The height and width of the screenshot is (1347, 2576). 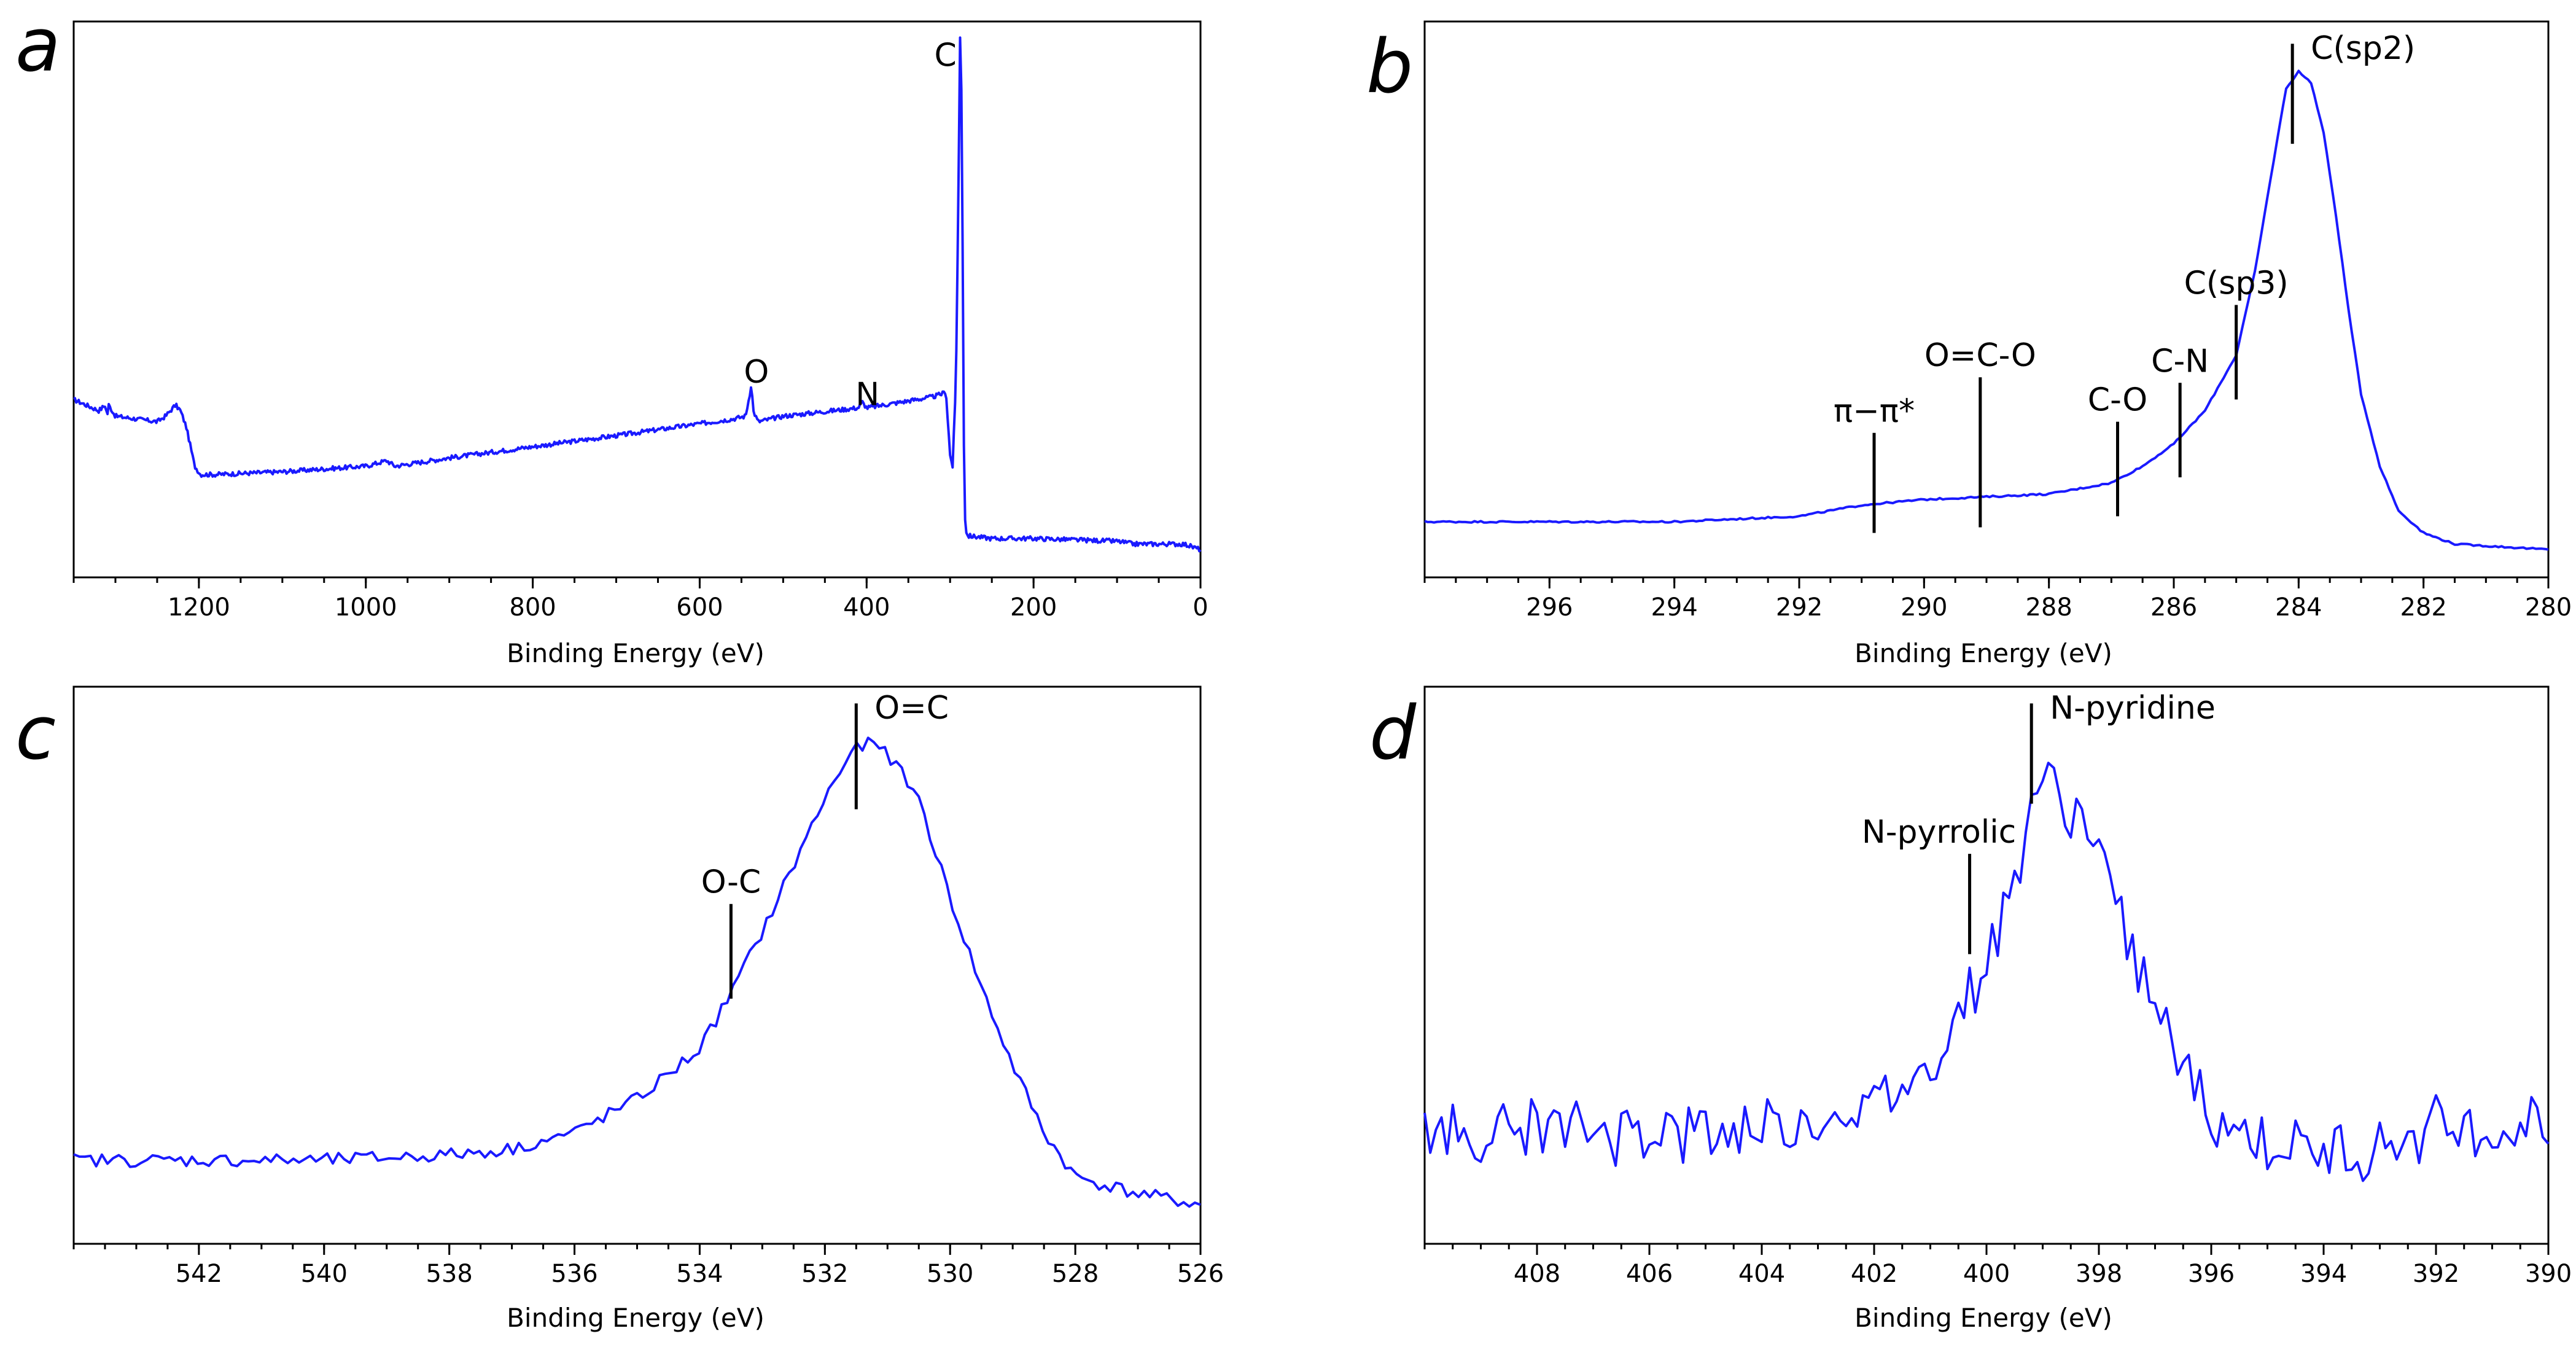 What do you see at coordinates (1200, 1274) in the screenshot?
I see `x-tick-label: 526` at bounding box center [1200, 1274].